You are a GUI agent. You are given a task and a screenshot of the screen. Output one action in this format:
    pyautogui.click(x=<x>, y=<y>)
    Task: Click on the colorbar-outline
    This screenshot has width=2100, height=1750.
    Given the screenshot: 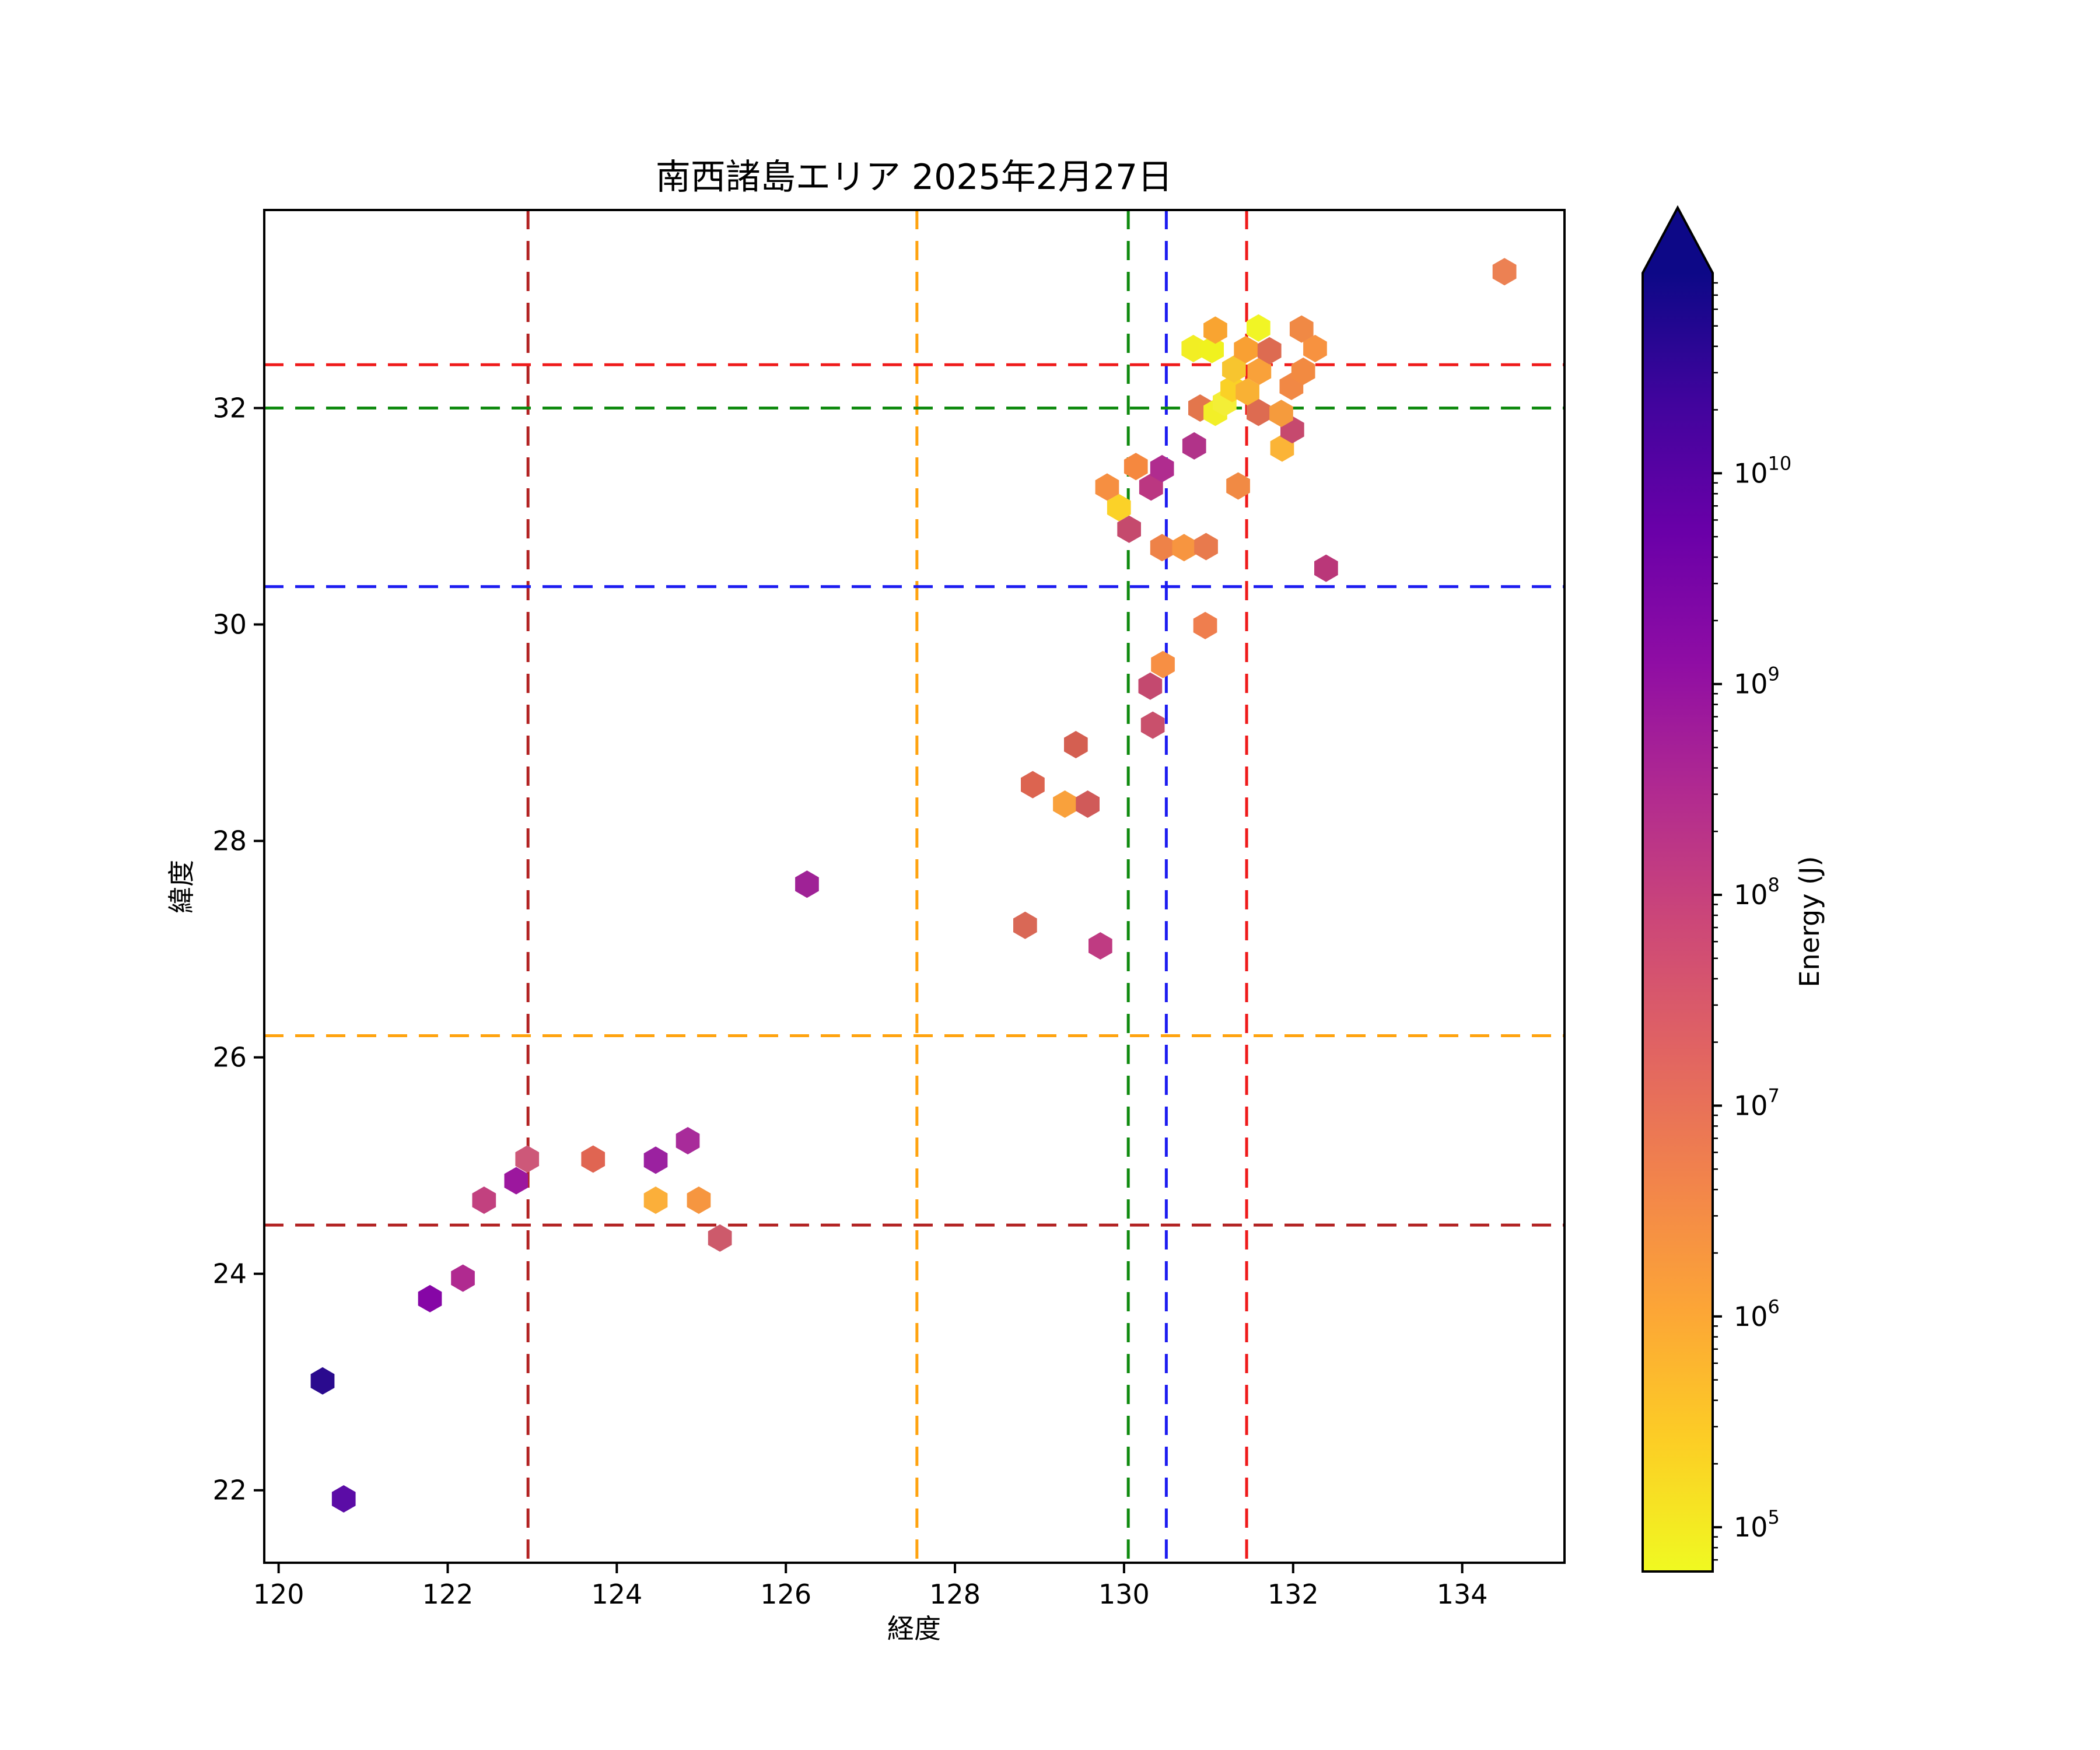 What is the action you would take?
    pyautogui.click(x=1678, y=889)
    